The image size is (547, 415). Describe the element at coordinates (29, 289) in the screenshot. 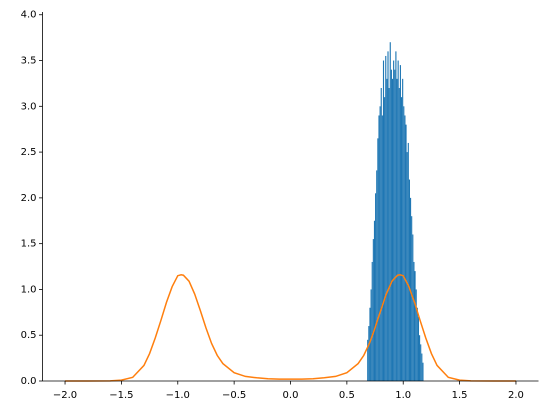

I see `y-tick-label: 1.0` at that location.